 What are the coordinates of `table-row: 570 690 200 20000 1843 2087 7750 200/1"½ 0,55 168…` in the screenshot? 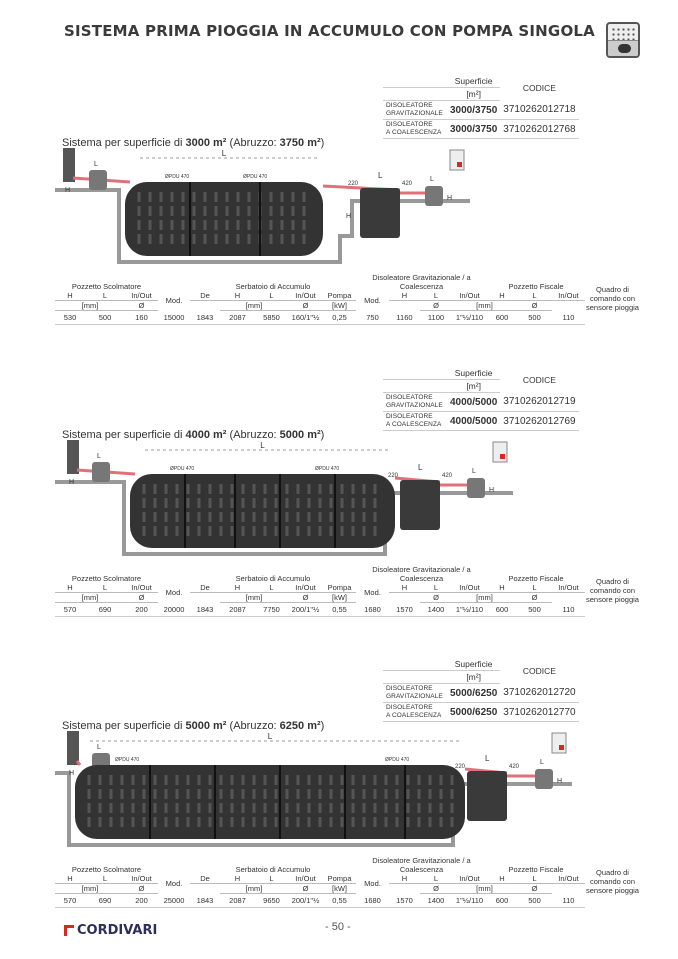 It's located at (347, 609).